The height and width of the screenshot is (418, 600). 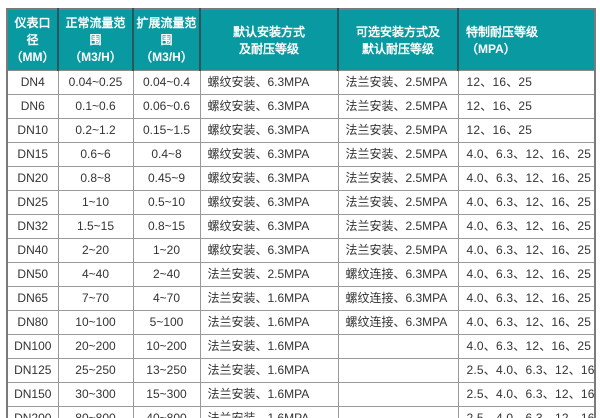 What do you see at coordinates (166, 274) in the screenshot?
I see `cell-extended-range: 2~40` at bounding box center [166, 274].